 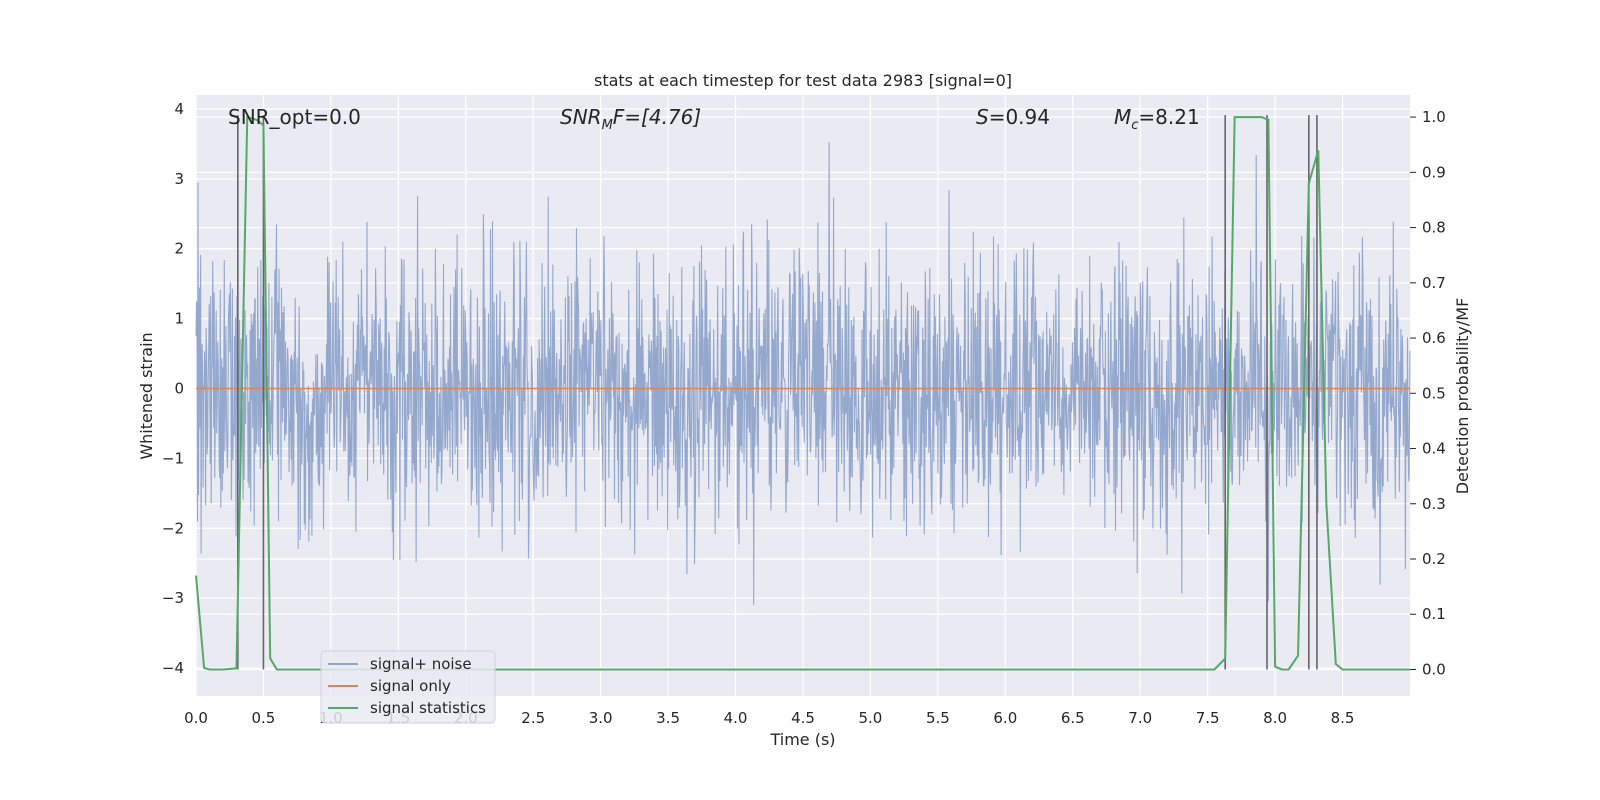 I want to click on x-axis-label: Time (s), so click(x=802, y=739).